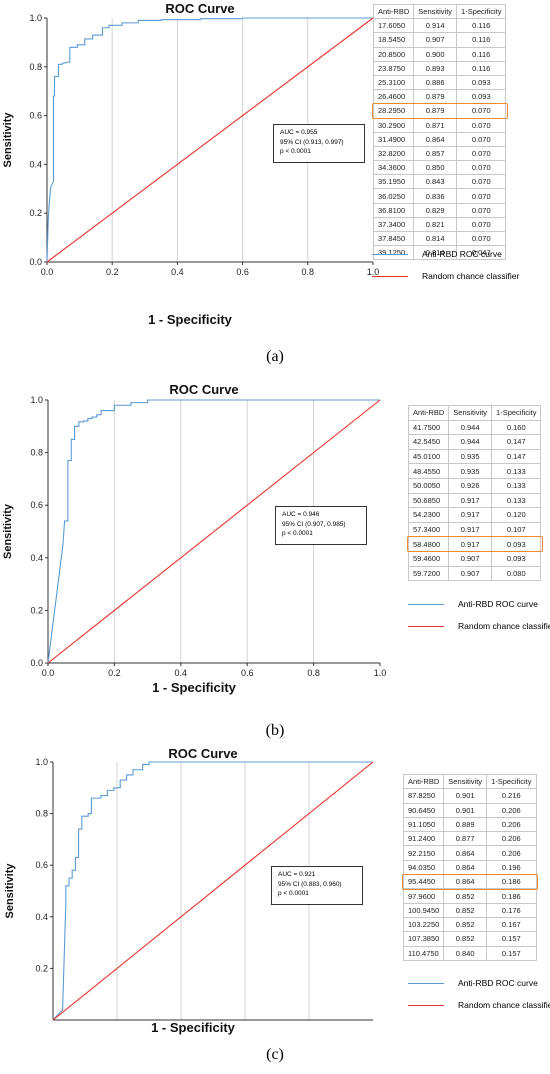 This screenshot has width=550, height=1074. I want to click on table-row: 100.9450 0.852 0.176, so click(469, 910).